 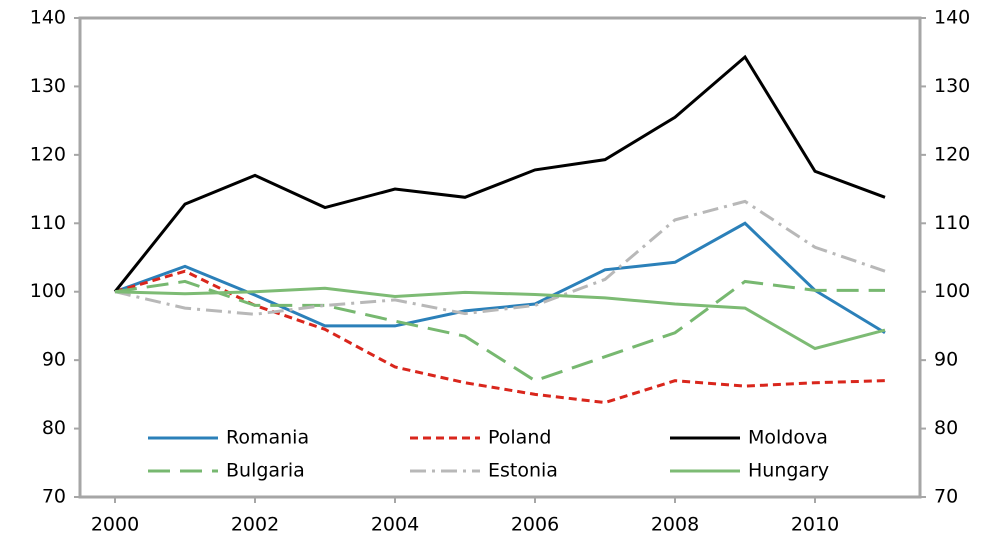 I want to click on legend-label: Bulgaria, so click(x=265, y=471).